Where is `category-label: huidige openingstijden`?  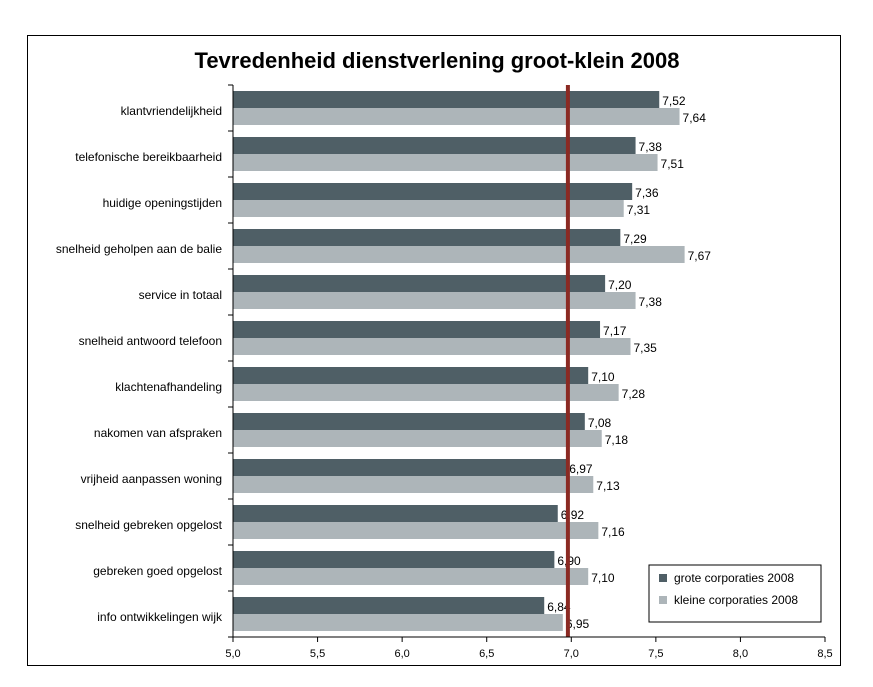
category-label: huidige openingstijden is located at coordinates (162, 203).